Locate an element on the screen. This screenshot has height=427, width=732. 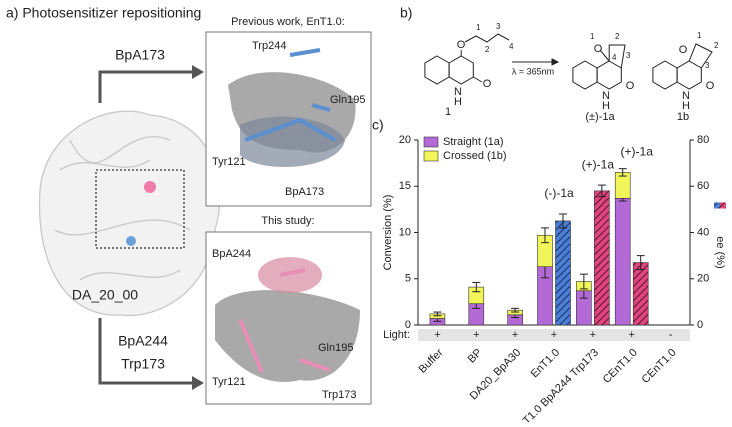
panel-a-label: a) Photosensitizer repositioning is located at coordinates (103, 13).